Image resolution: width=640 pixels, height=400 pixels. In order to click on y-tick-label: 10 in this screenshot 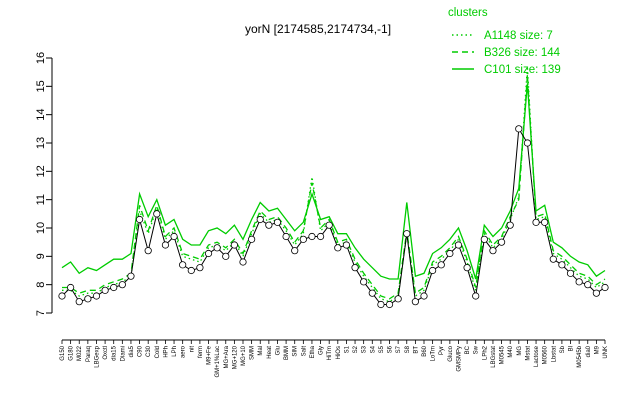, I will do `click(41, 228)`.